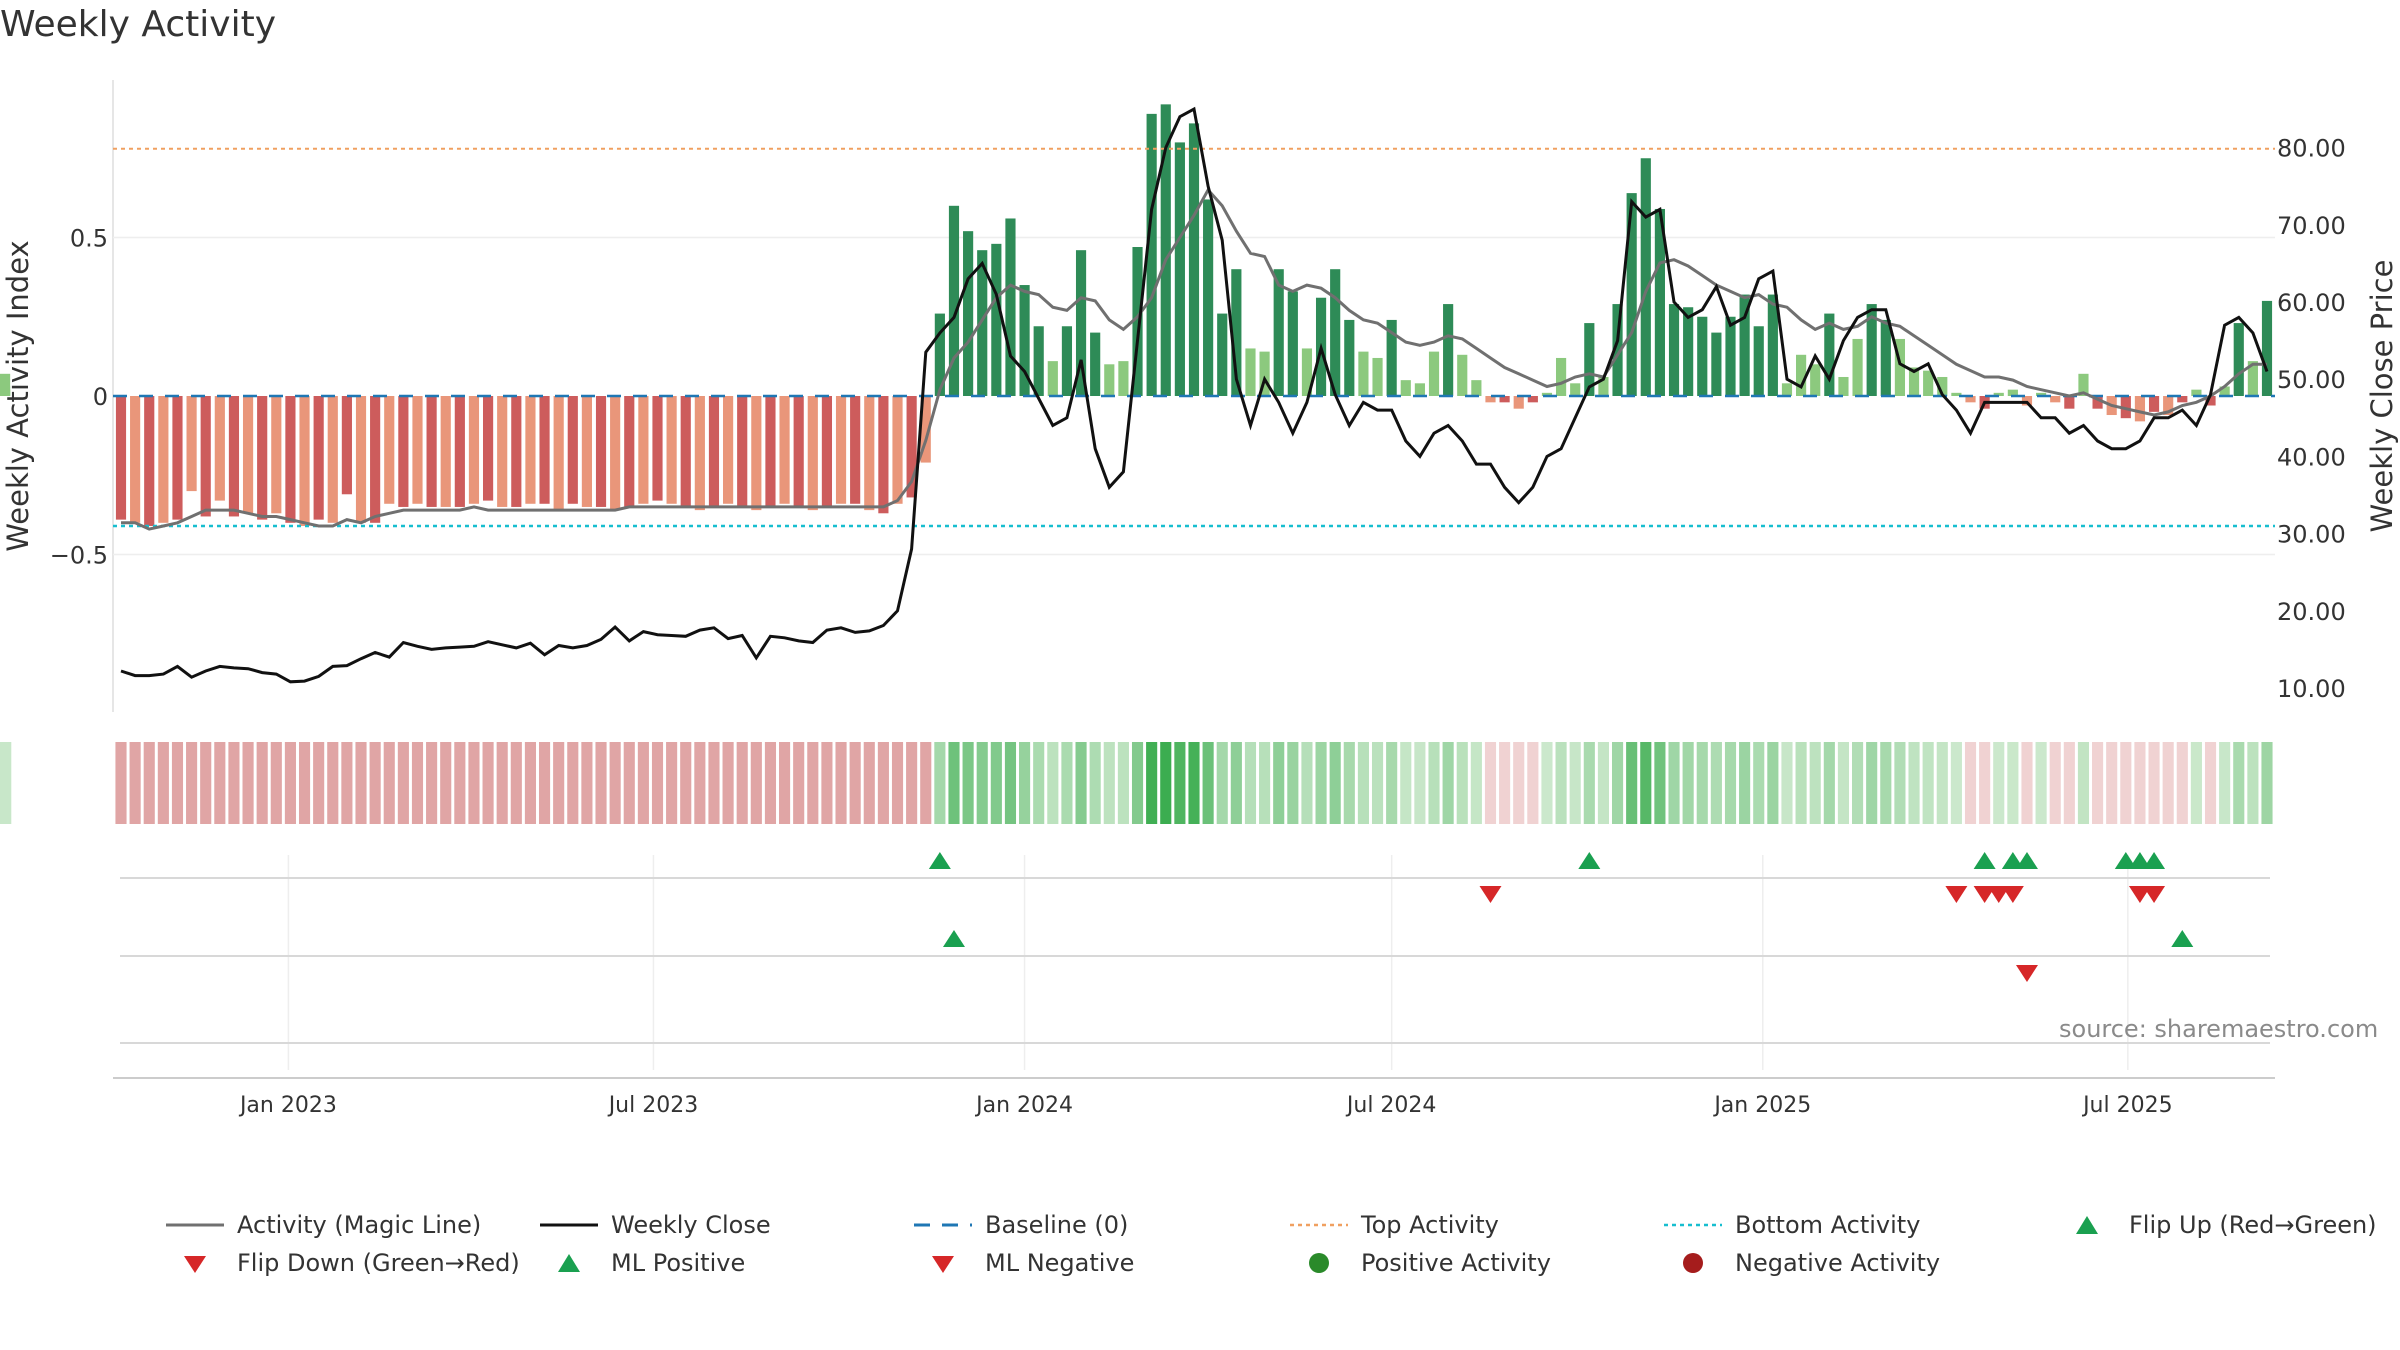 Image resolution: width=2400 pixels, height=1350 pixels. Describe the element at coordinates (1490, 894) in the screenshot. I see `flip-down-marker` at that location.